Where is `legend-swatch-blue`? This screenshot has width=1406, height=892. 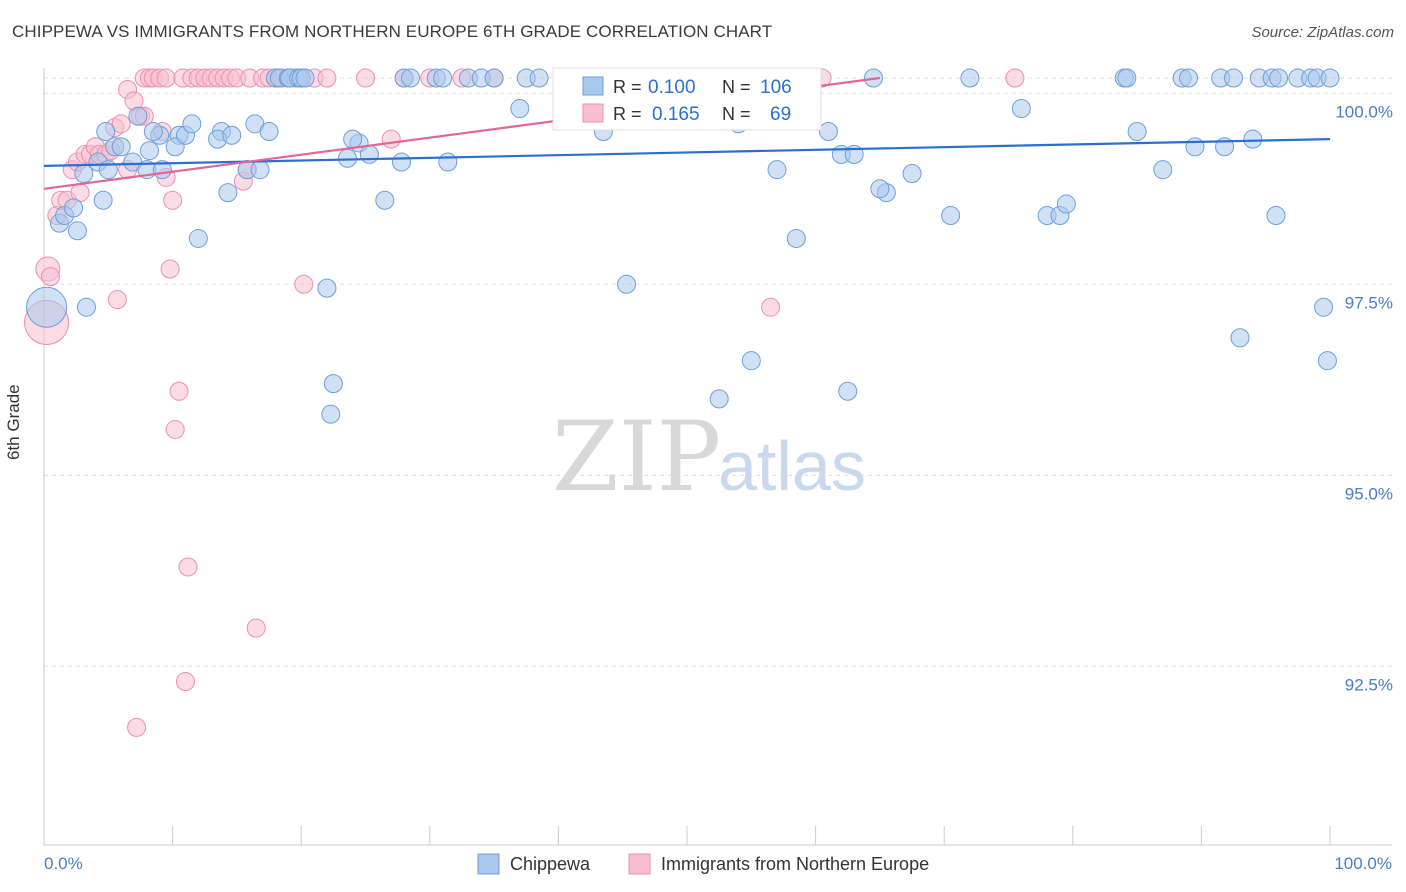 legend-swatch-blue is located at coordinates (593, 86).